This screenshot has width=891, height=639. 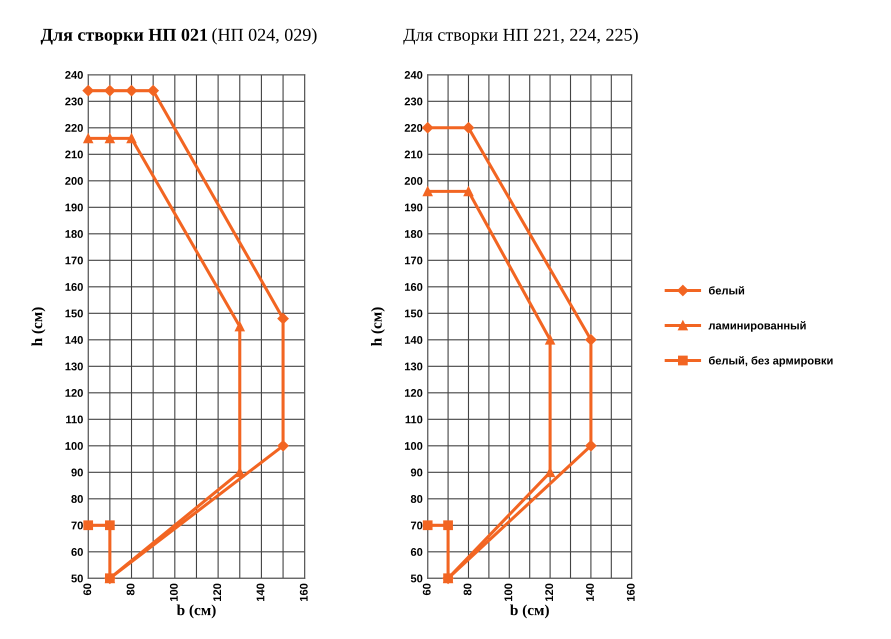 I want to click on chart-subtitle: (НП 024, 029), so click(x=264, y=36).